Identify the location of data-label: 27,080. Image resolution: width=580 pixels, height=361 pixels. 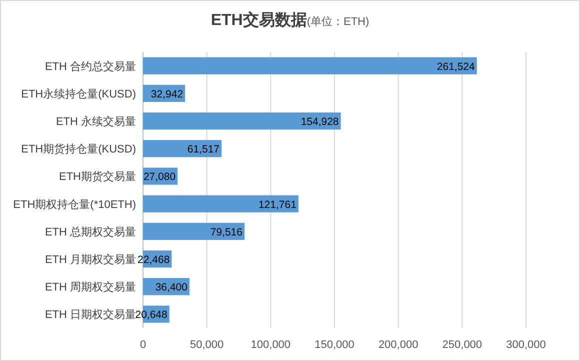
(159, 177).